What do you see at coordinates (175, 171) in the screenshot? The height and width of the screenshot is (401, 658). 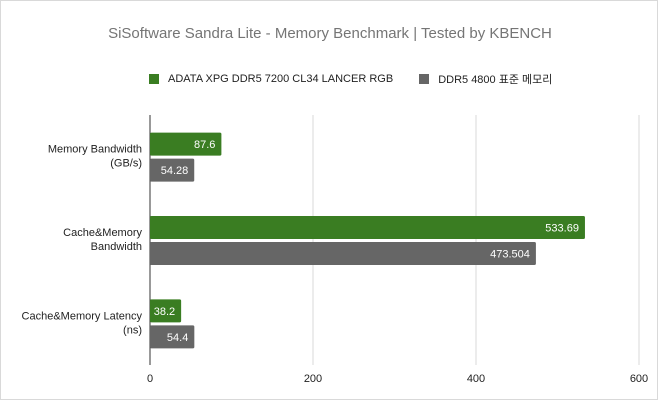 I see `data-label-series-2-category-1: 54.28` at bounding box center [175, 171].